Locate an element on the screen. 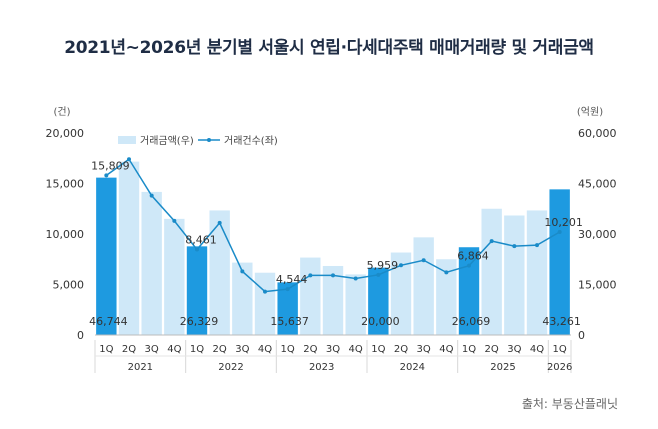  left-tick-label: 15,000 is located at coordinates (65, 184).